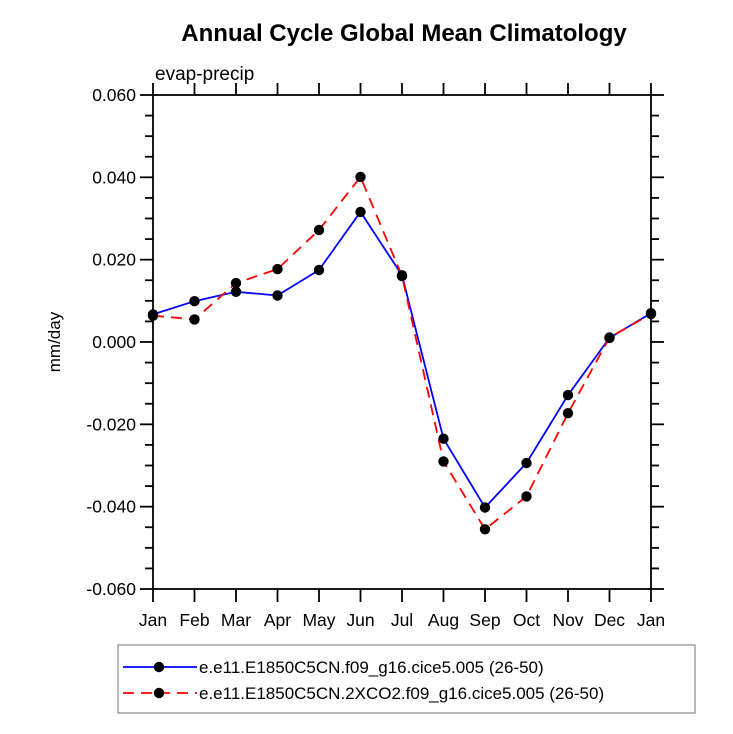  I want to click on x-tick-label: May, so click(318, 620).